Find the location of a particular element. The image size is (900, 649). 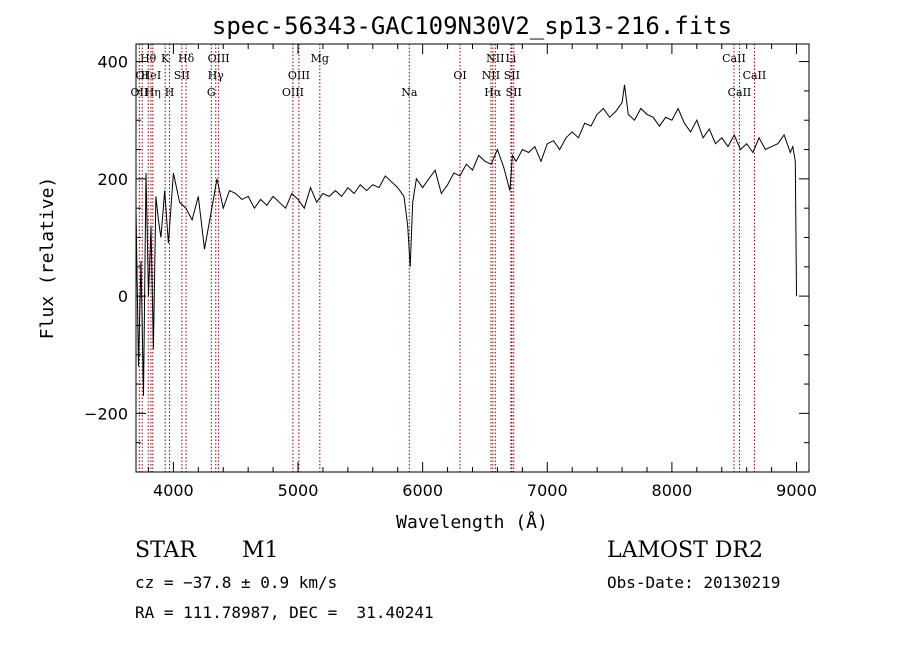

spectral-line-label: HeI is located at coordinates (151, 75).